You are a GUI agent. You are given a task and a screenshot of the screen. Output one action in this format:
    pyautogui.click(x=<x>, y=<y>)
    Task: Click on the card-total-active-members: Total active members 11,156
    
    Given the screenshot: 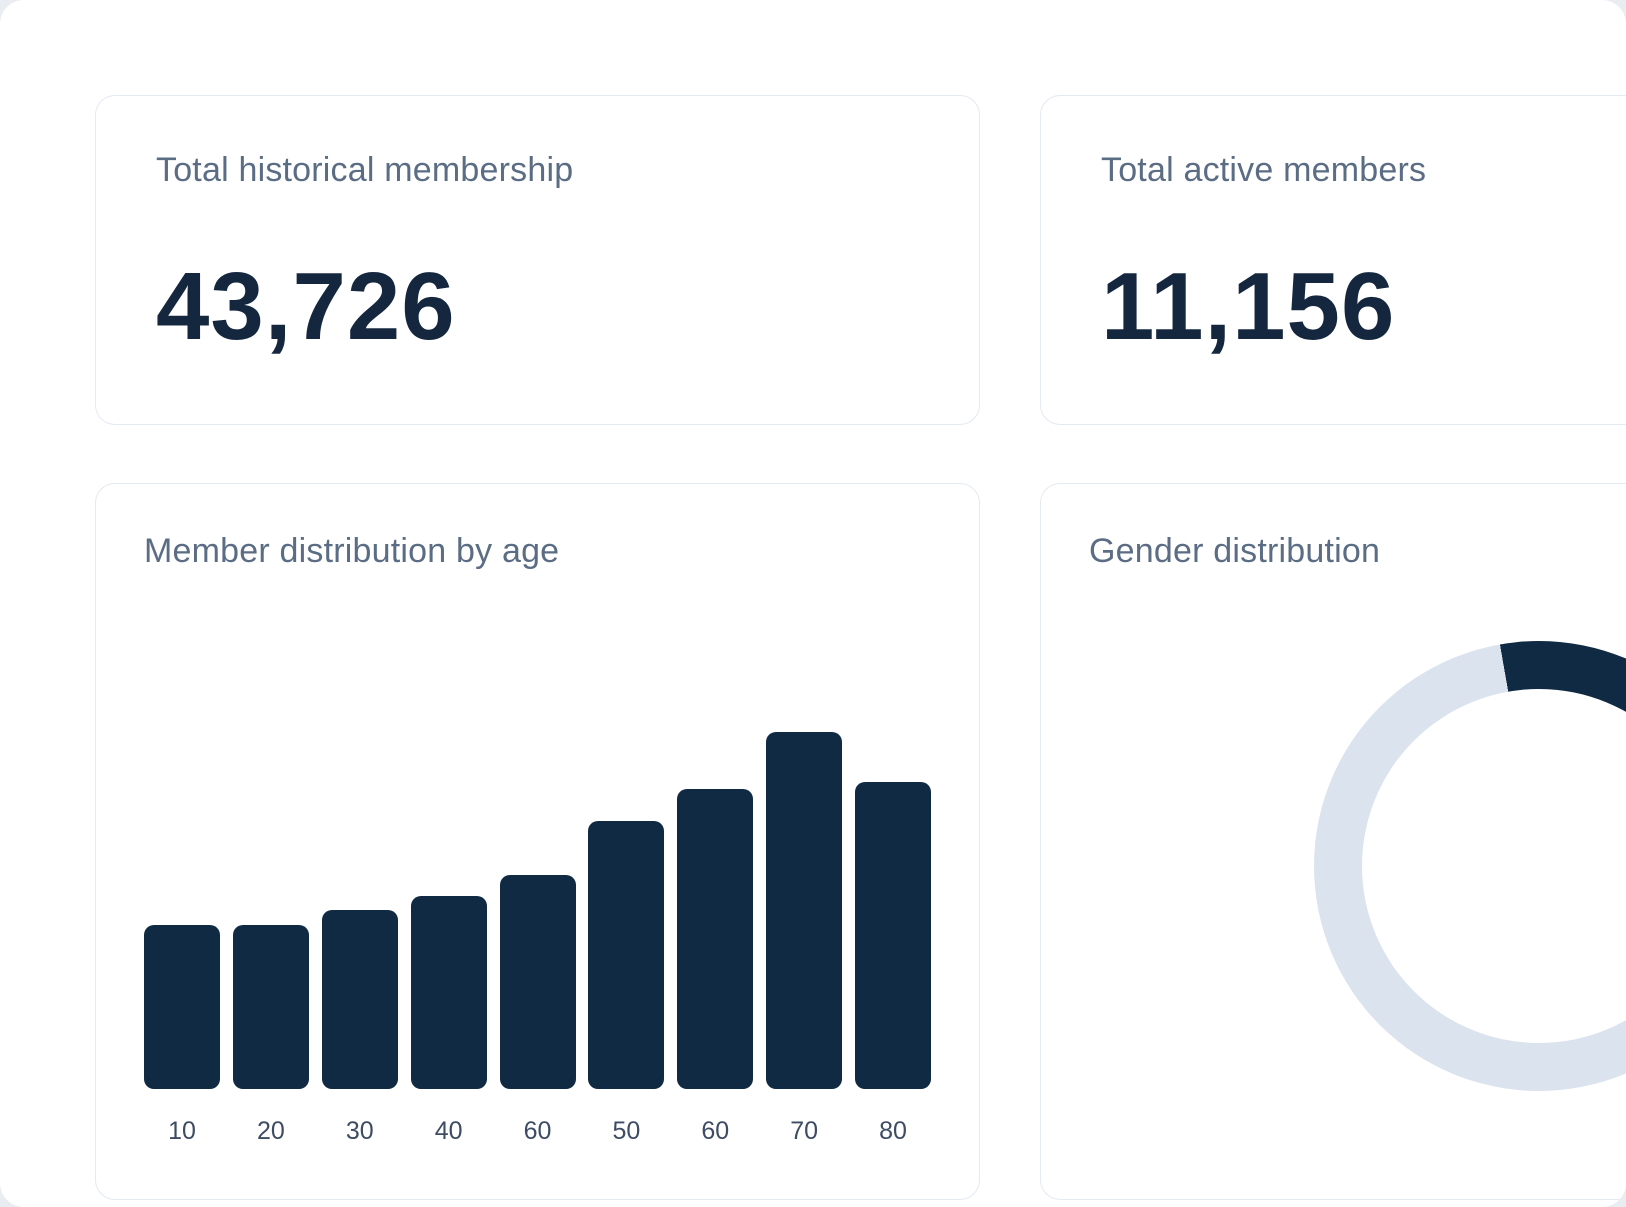 What is the action you would take?
    pyautogui.click(x=1333, y=260)
    